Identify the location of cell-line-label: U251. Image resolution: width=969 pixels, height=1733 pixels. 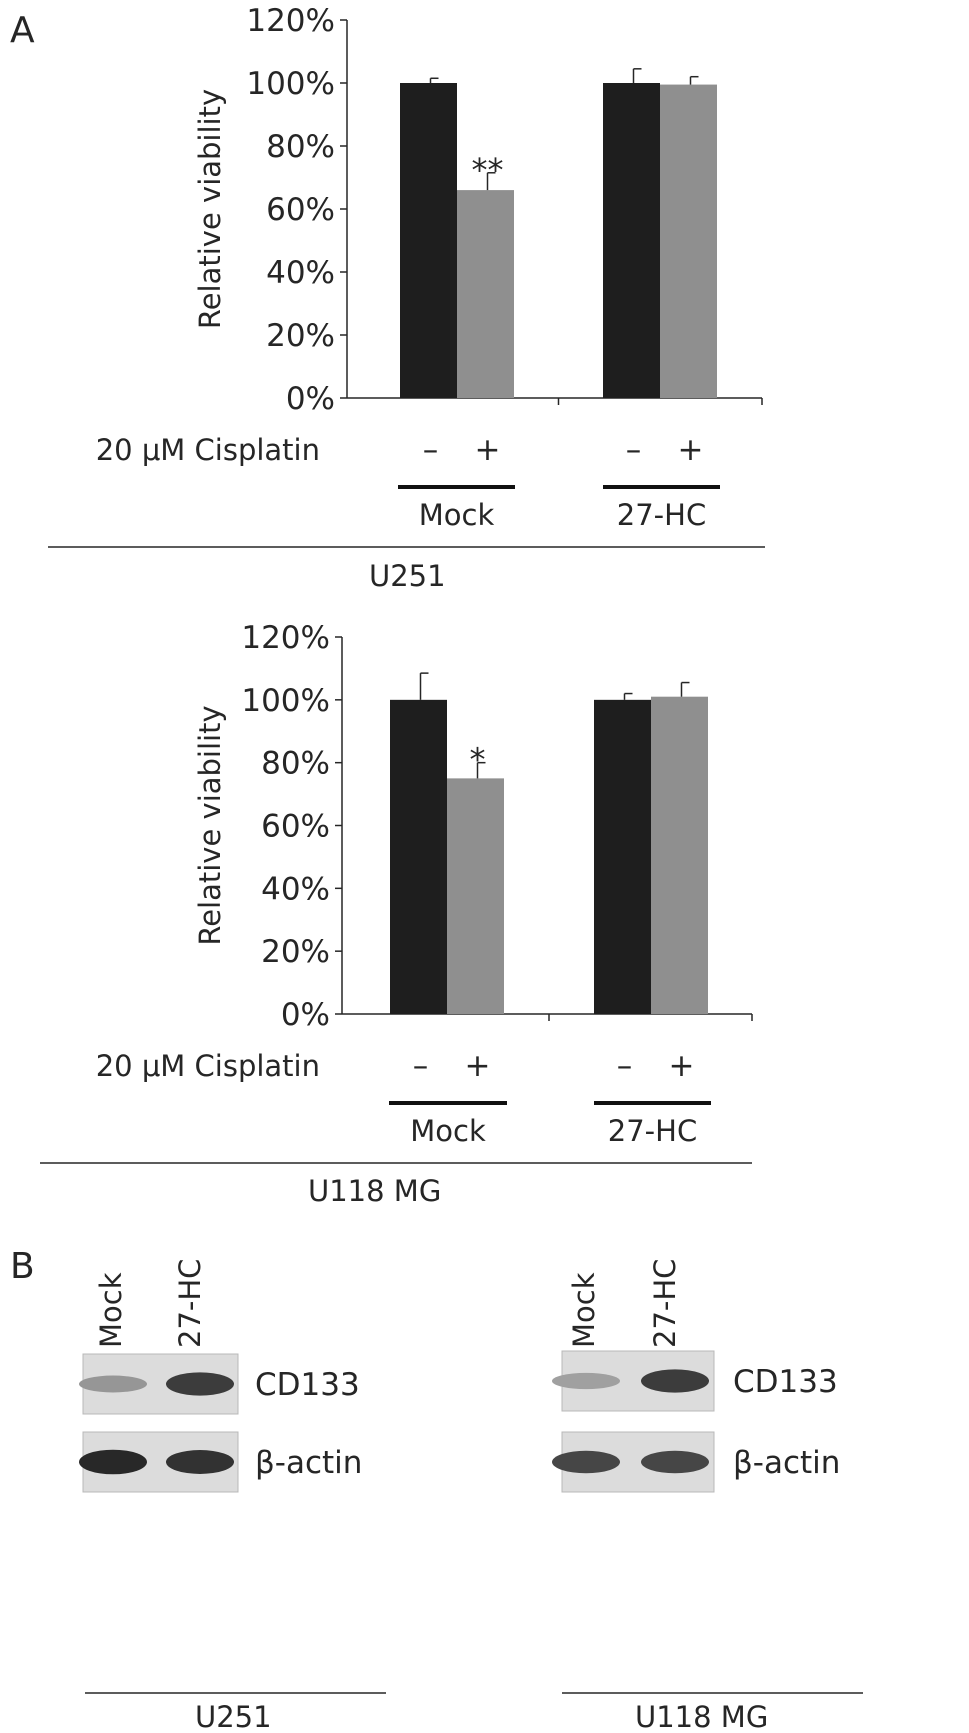
(407, 576).